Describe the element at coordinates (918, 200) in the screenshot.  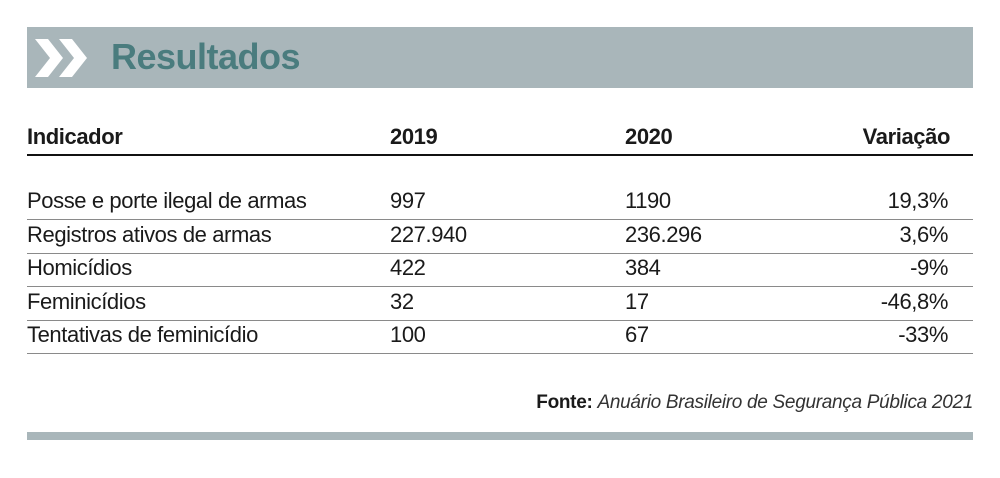
I see `cell-value: 19,3%` at that location.